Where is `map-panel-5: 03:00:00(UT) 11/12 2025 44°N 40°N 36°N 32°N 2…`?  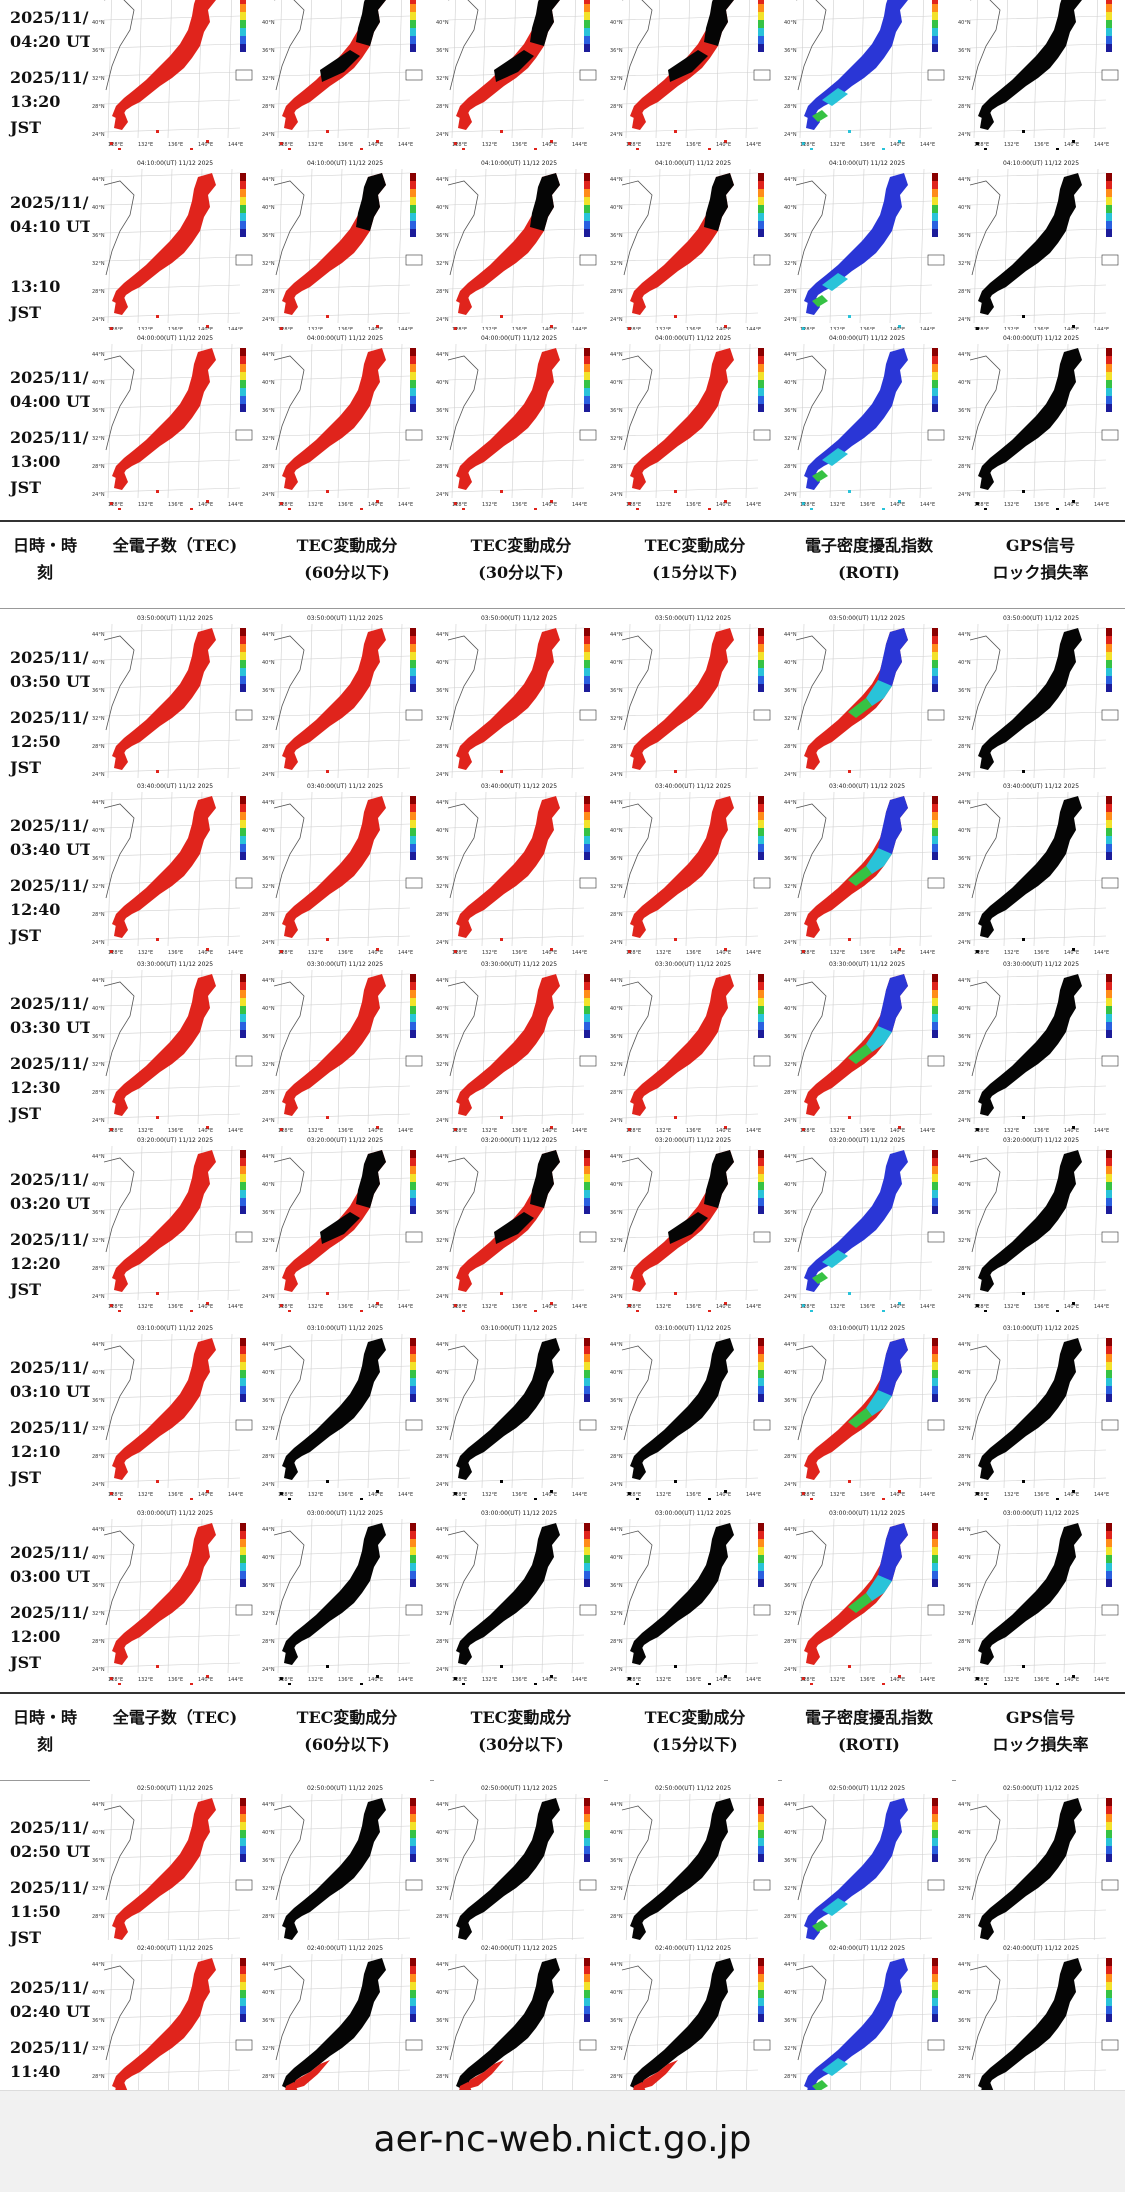 map-panel-5: 03:00:00(UT) 11/12 2025 44°N 40°N 36°N 32°N 2… is located at coordinates (1040, 1595).